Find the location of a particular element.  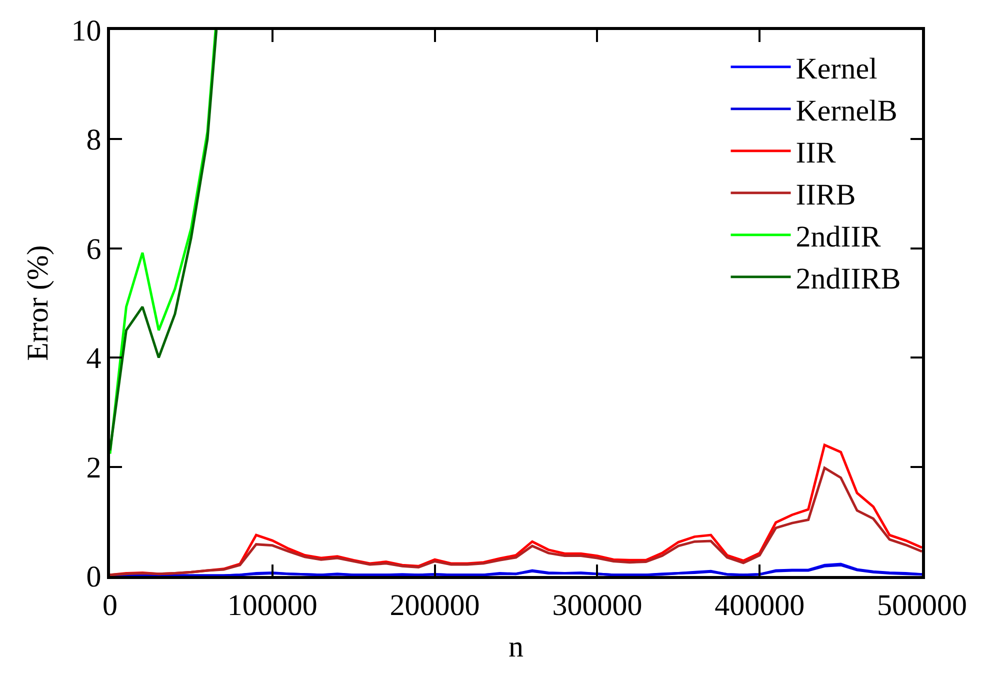

legend-label: Kernel is located at coordinates (837, 69).